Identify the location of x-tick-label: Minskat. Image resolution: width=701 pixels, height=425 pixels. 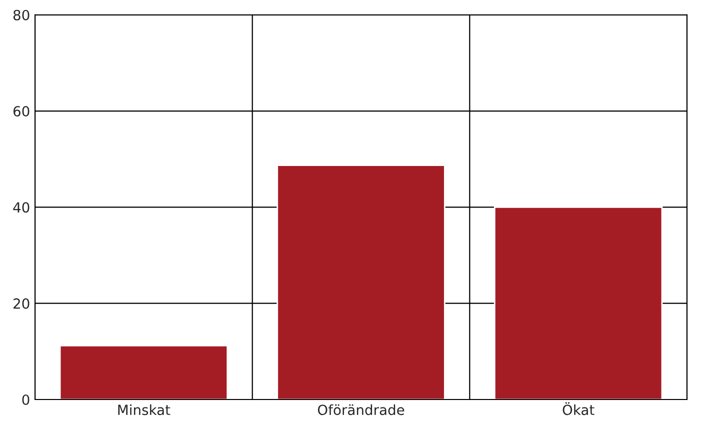
(144, 410).